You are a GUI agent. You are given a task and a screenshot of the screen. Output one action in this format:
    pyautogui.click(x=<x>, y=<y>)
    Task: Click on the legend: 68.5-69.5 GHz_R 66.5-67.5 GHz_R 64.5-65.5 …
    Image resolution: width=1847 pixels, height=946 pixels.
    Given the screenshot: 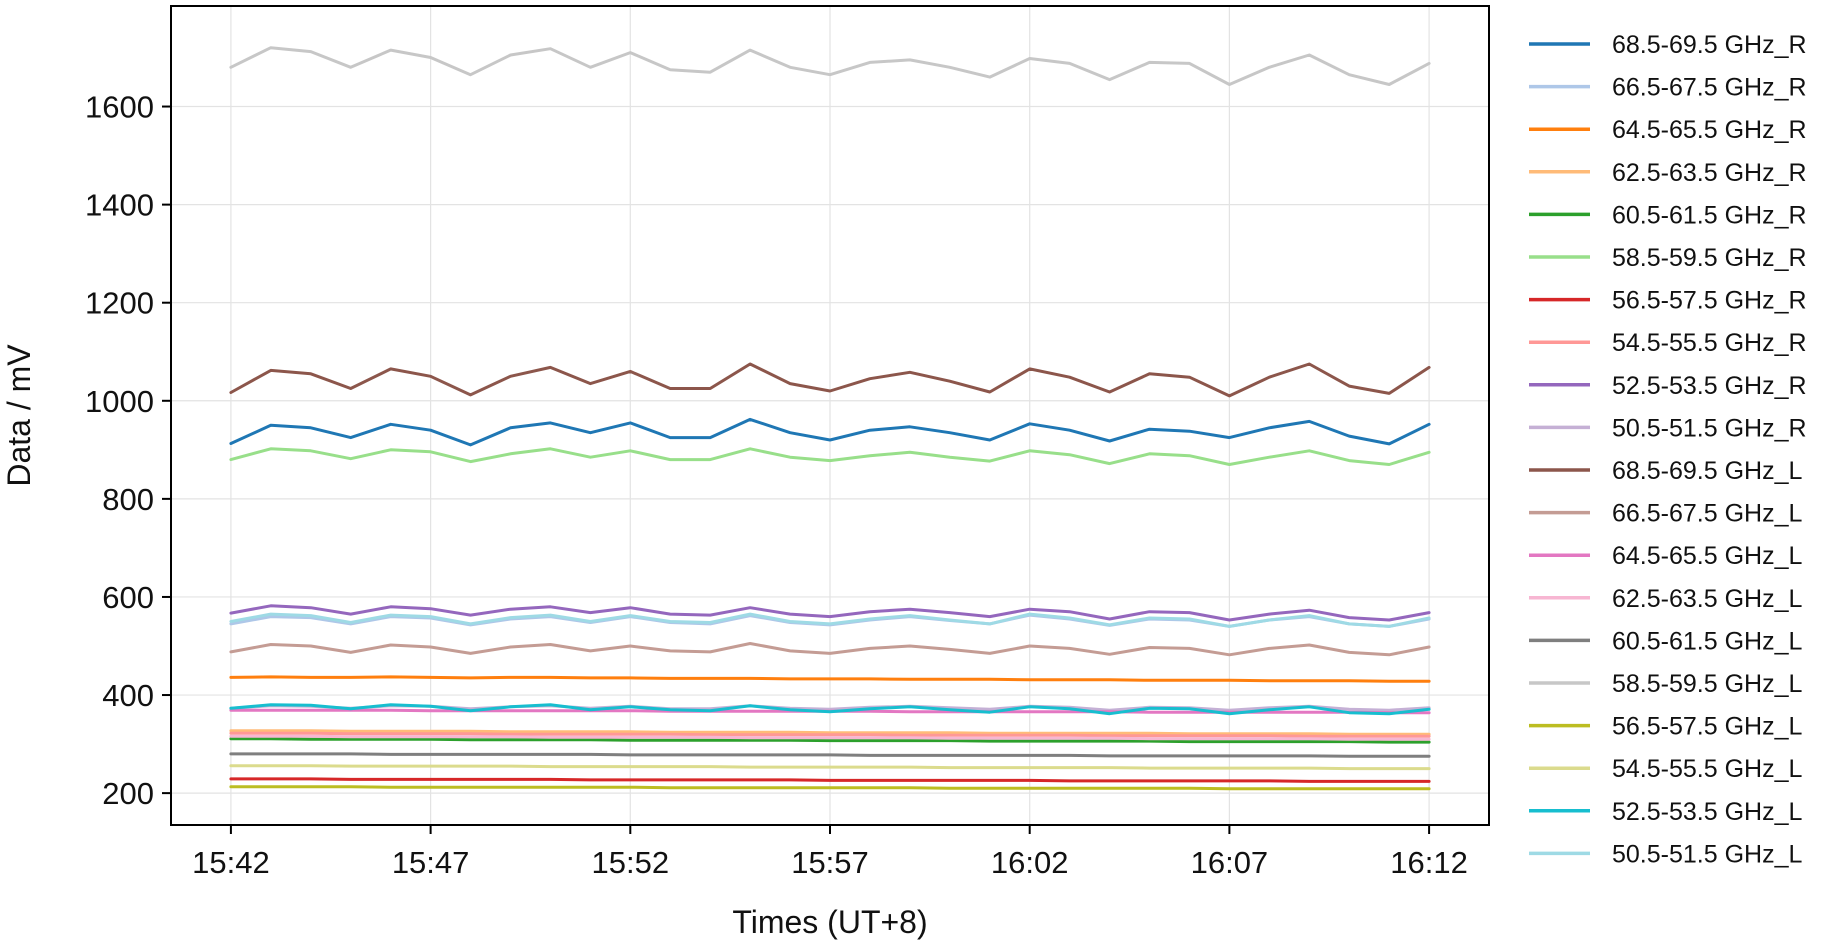 What is the action you would take?
    pyautogui.click(x=1668, y=449)
    